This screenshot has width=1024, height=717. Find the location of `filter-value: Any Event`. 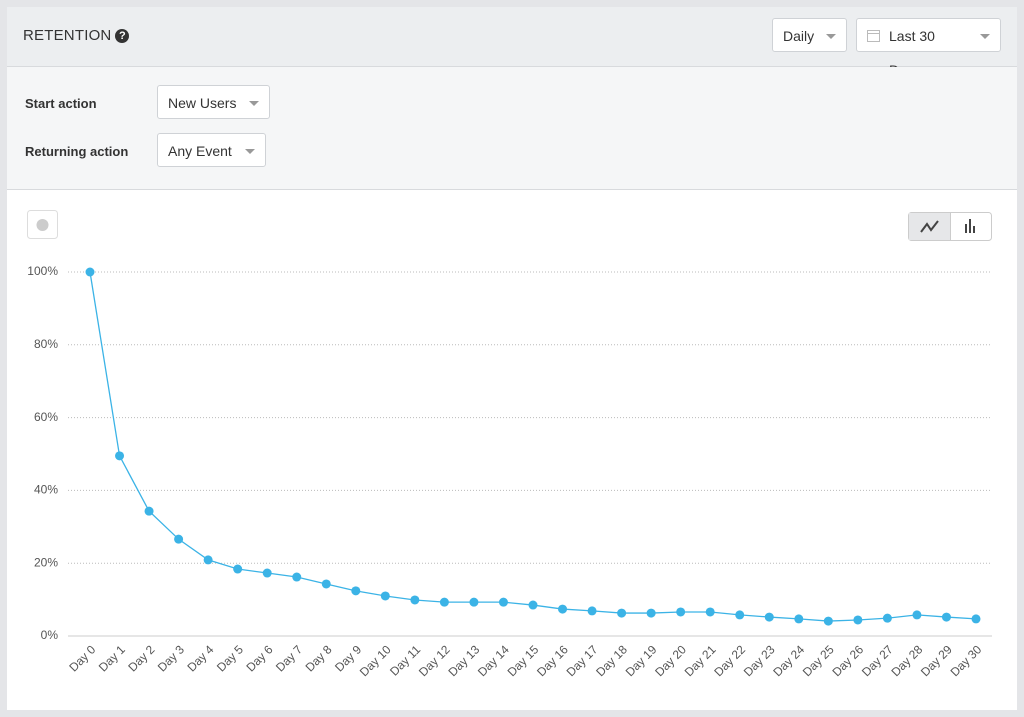

filter-value: Any Event is located at coordinates (200, 151).